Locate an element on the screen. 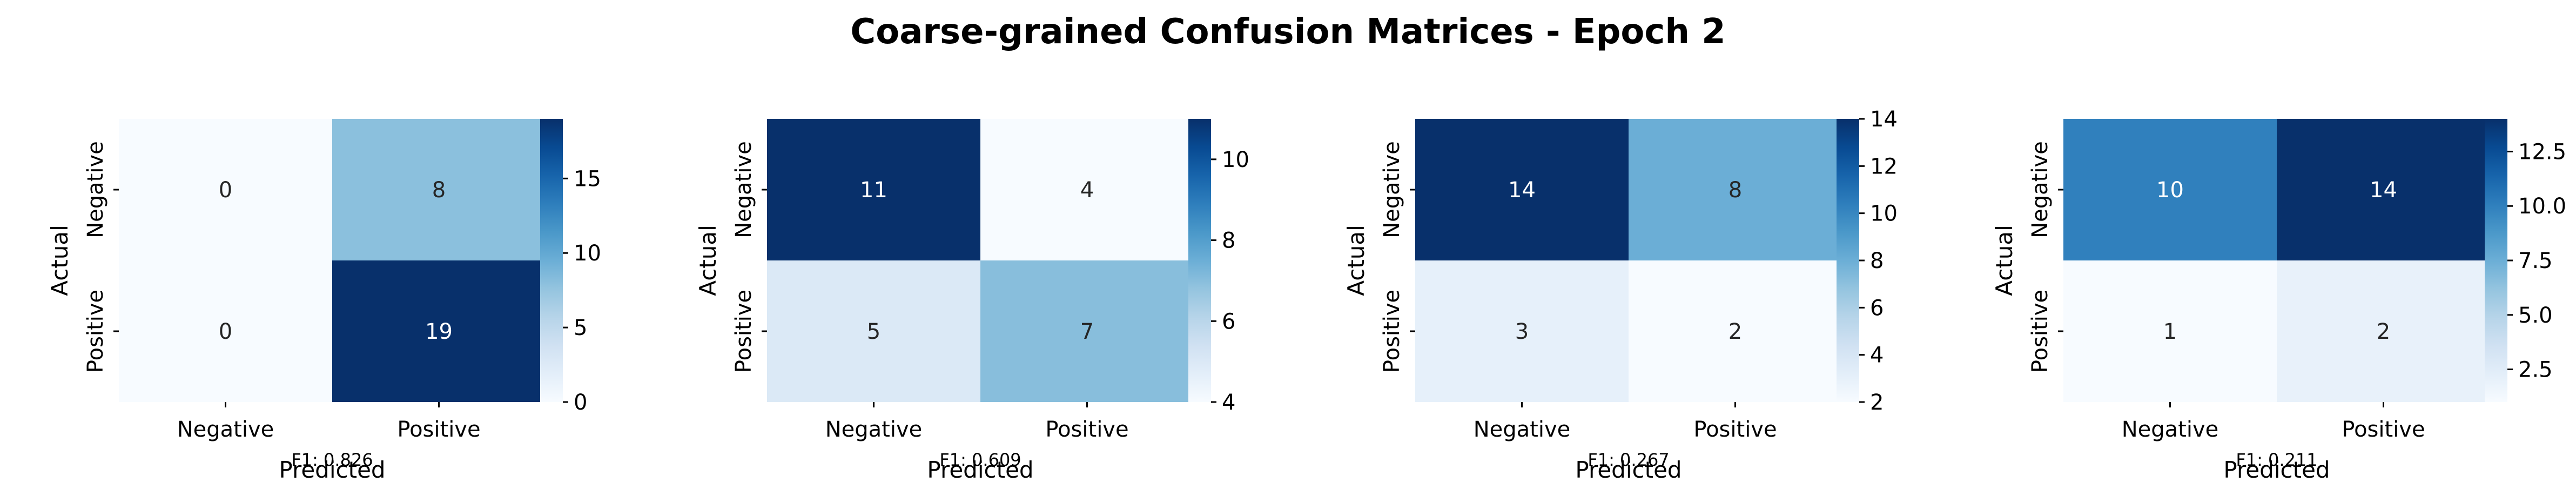  f1-score-annotation: F1: 0.826 is located at coordinates (332, 460).